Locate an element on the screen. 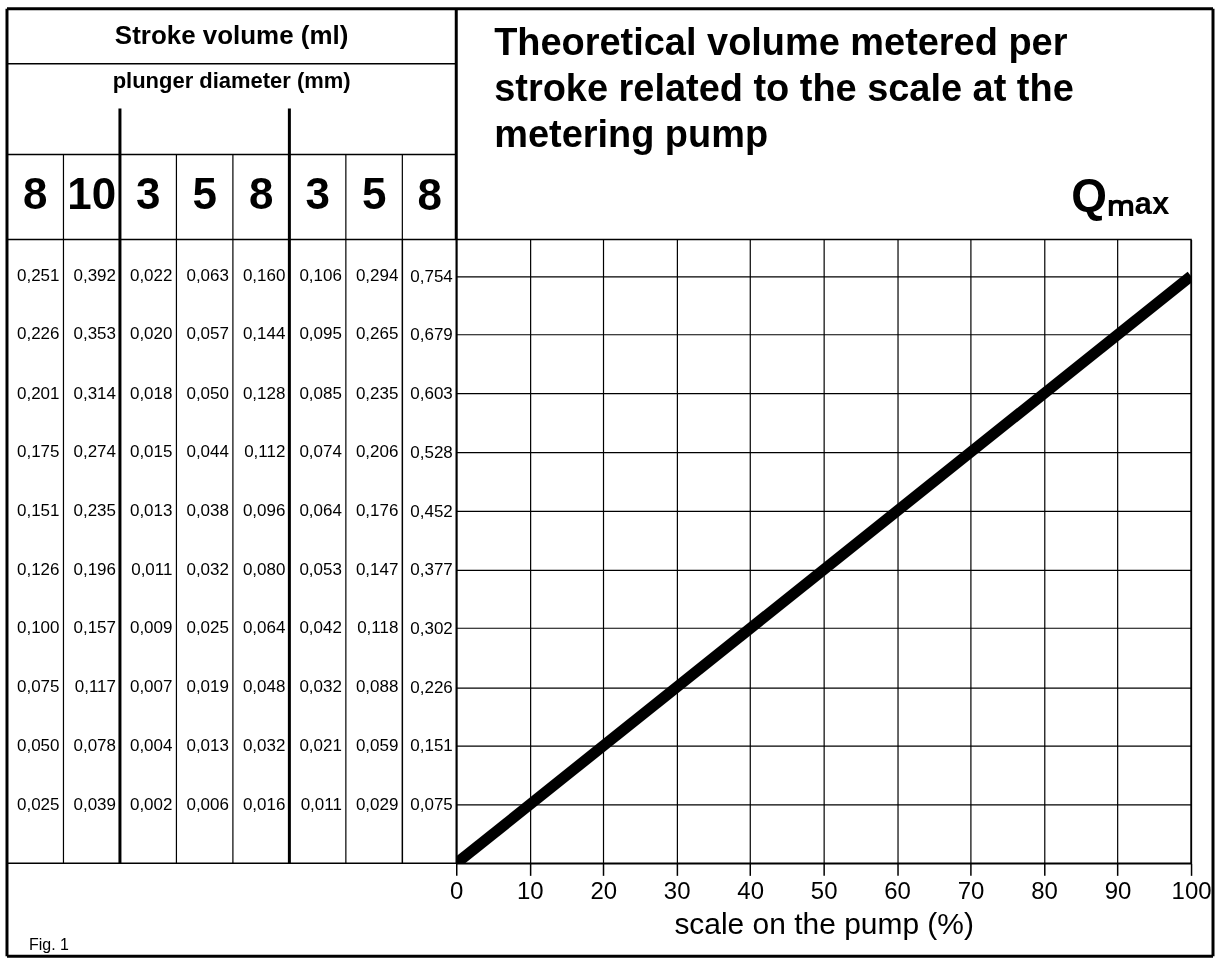 This screenshot has height=961, width=1218. y-tick-label: 0,528 is located at coordinates (431, 452).